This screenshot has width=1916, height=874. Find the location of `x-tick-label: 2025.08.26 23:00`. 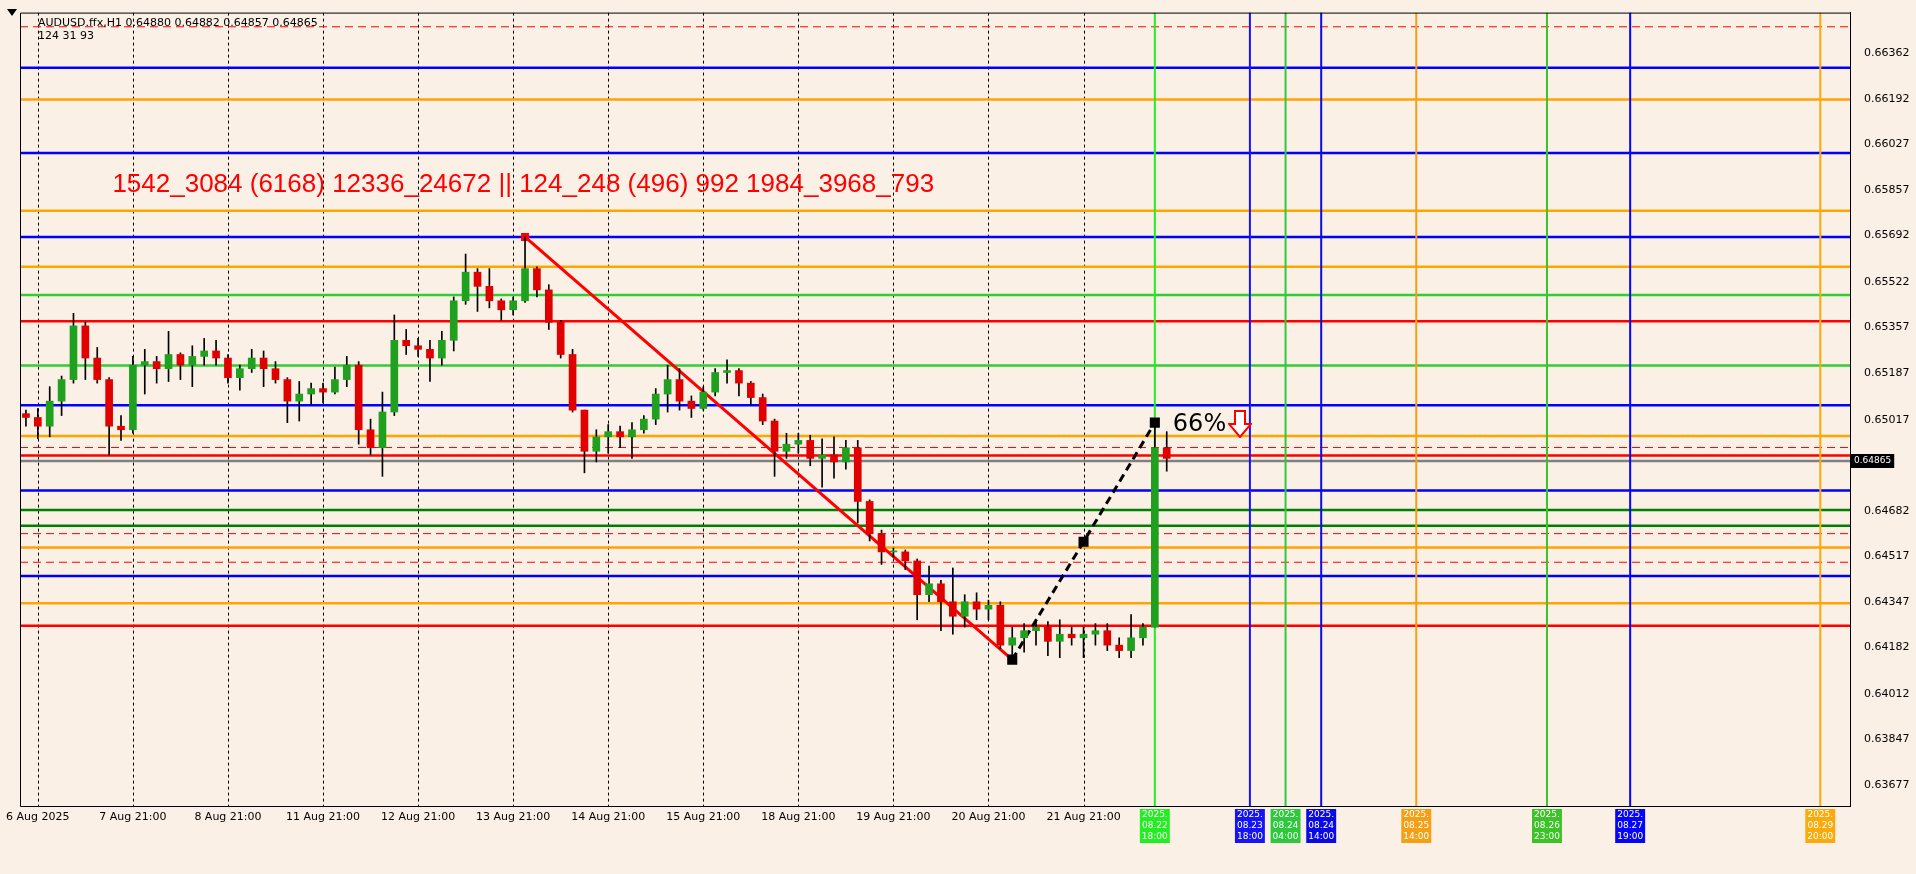

x-tick-label: 2025.08.26 23:00 is located at coordinates (1547, 825).